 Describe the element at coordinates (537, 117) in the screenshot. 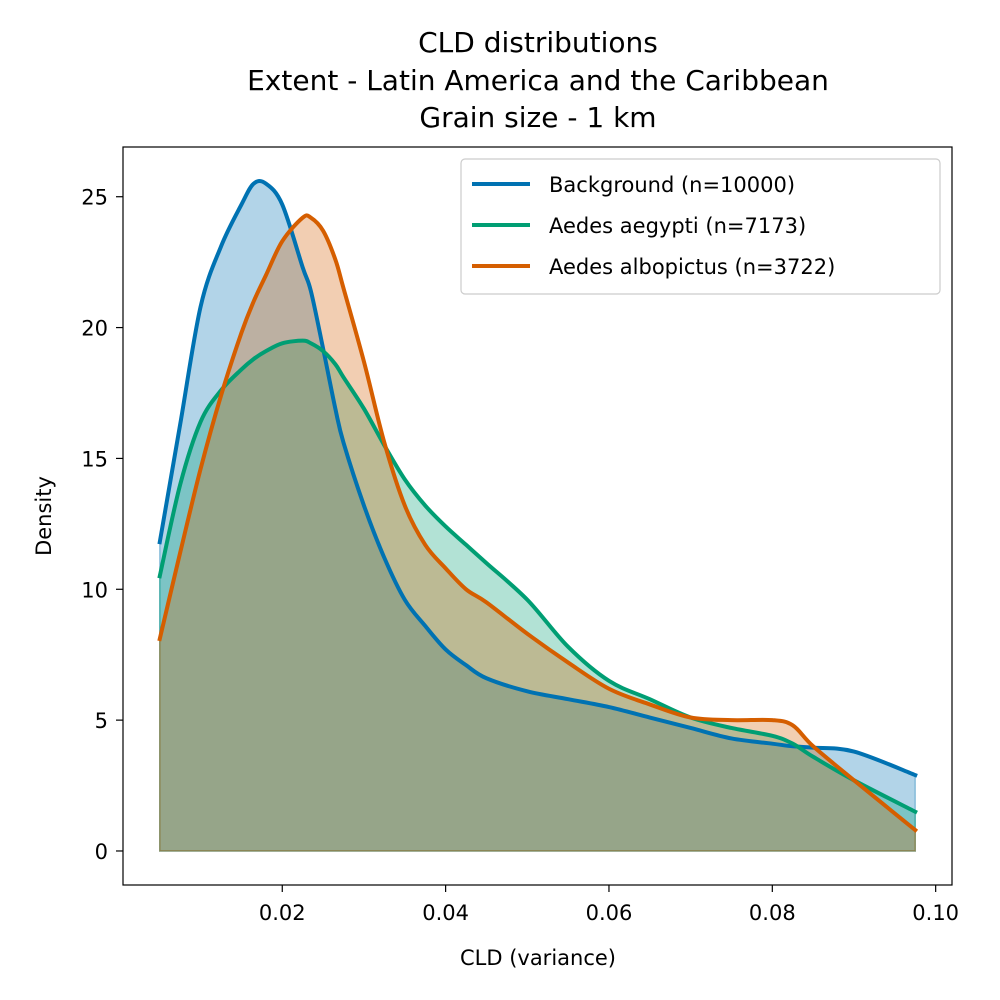

I see `chart-title-line-3: Grain size - 1 km` at that location.